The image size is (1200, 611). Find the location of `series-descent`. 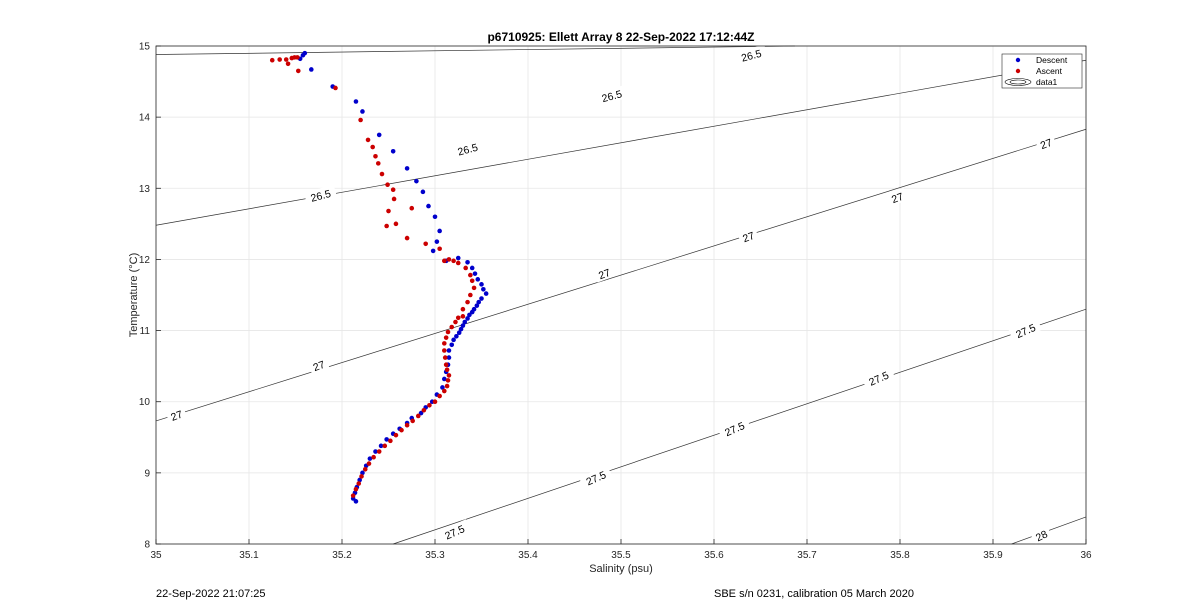

series-descent is located at coordinates (393, 277).